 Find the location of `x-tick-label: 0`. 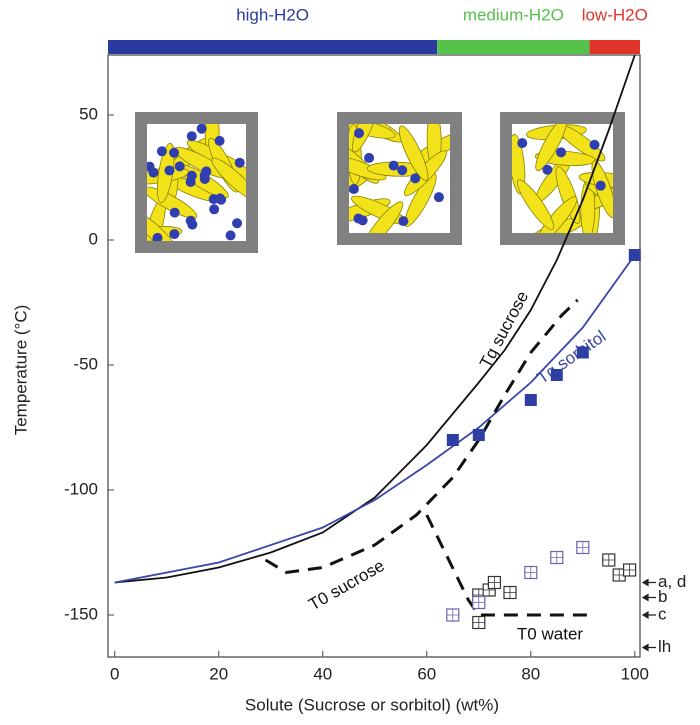

x-tick-label: 0 is located at coordinates (114, 673).